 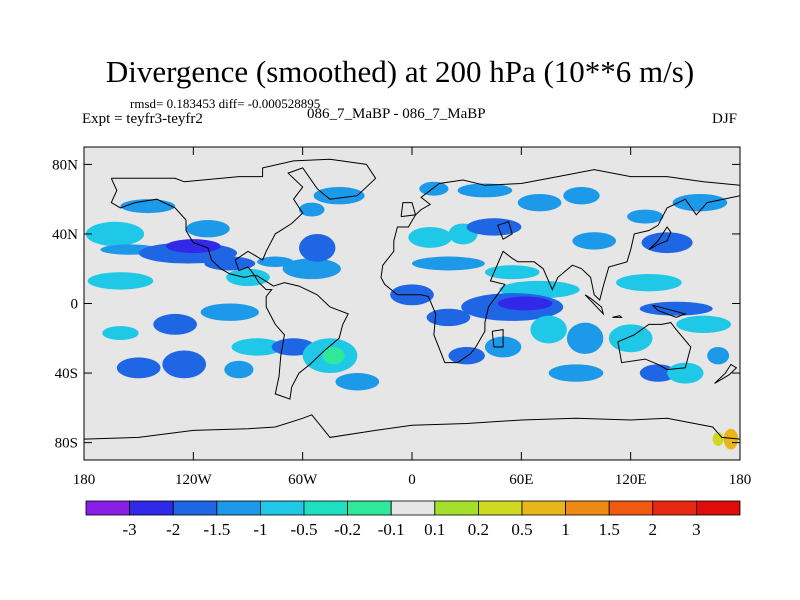 I want to click on lon-tick-label: 60E, so click(x=521, y=480).